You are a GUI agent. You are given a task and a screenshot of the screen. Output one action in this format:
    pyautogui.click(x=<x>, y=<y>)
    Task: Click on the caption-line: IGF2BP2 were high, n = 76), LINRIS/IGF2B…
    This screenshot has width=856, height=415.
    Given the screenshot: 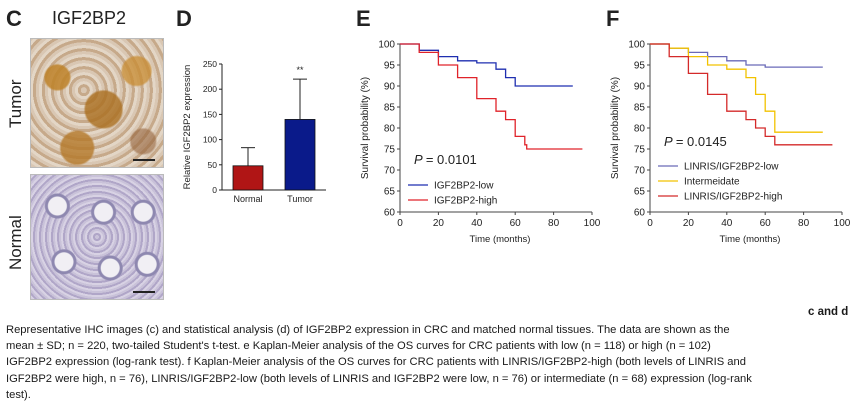 What is the action you would take?
    pyautogui.click(x=379, y=378)
    